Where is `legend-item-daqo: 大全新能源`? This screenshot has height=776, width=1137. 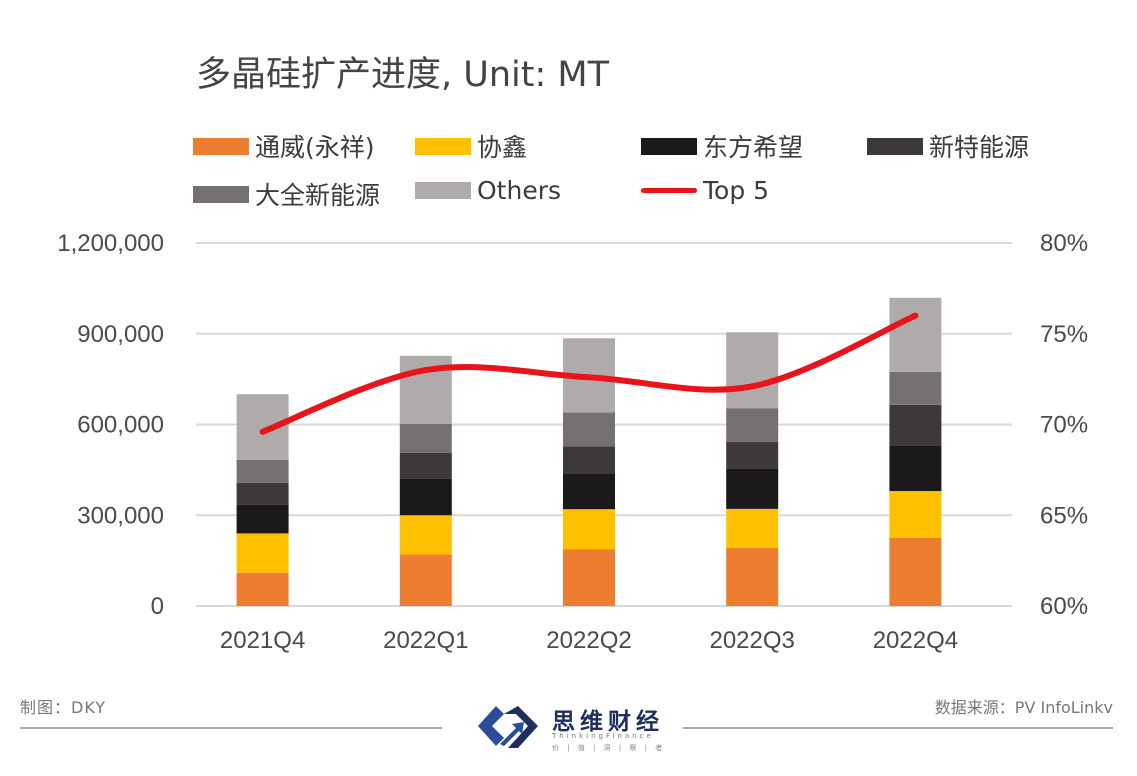 legend-item-daqo: 大全新能源 is located at coordinates (286, 194).